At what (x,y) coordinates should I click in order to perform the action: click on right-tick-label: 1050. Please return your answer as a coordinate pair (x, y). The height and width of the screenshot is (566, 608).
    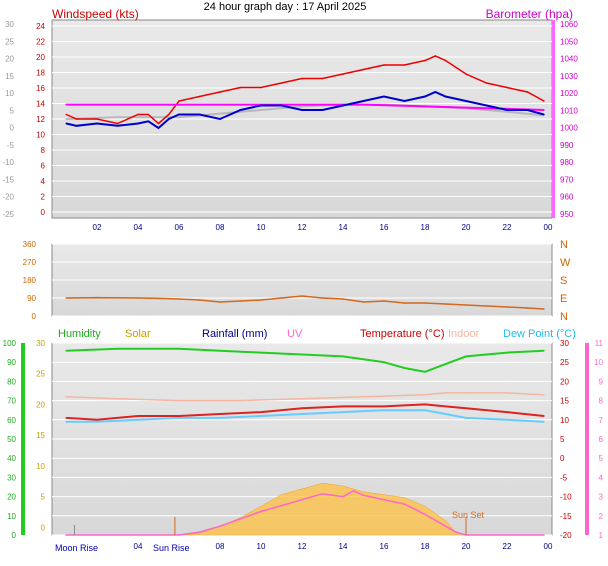
    Looking at the image, I should click on (569, 41).